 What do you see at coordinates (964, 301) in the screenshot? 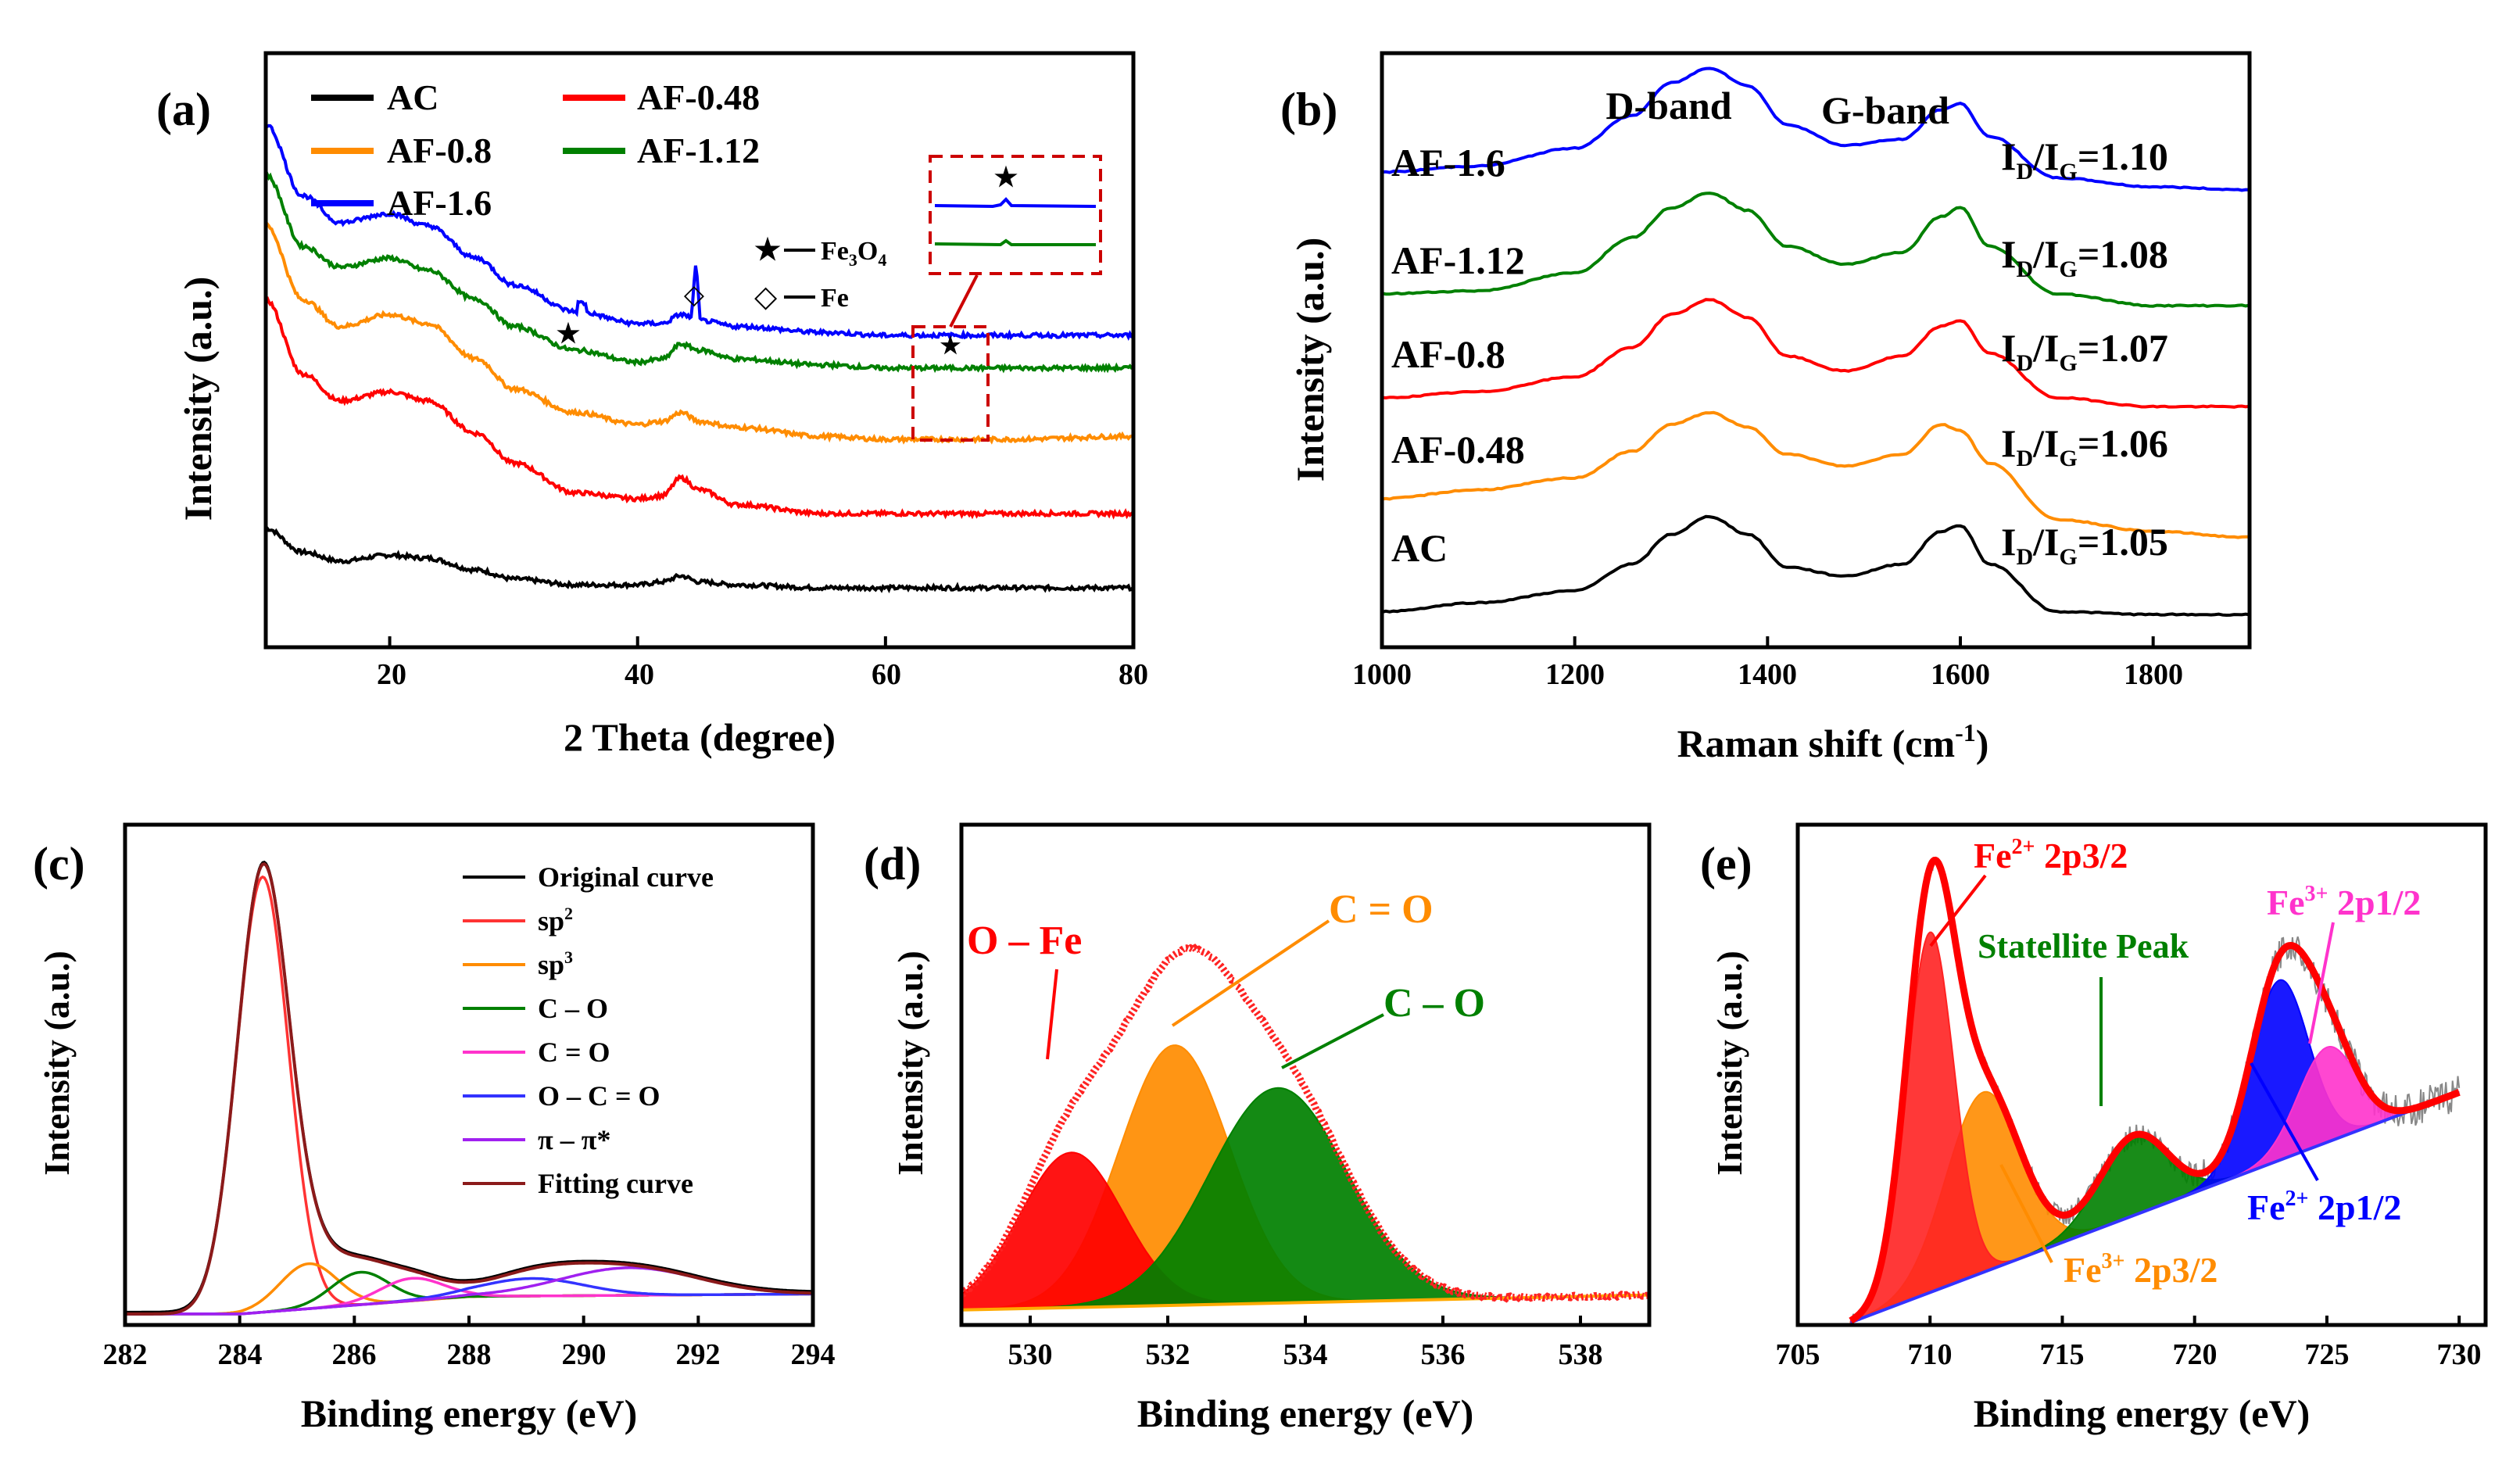
I see `zoom-connector` at bounding box center [964, 301].